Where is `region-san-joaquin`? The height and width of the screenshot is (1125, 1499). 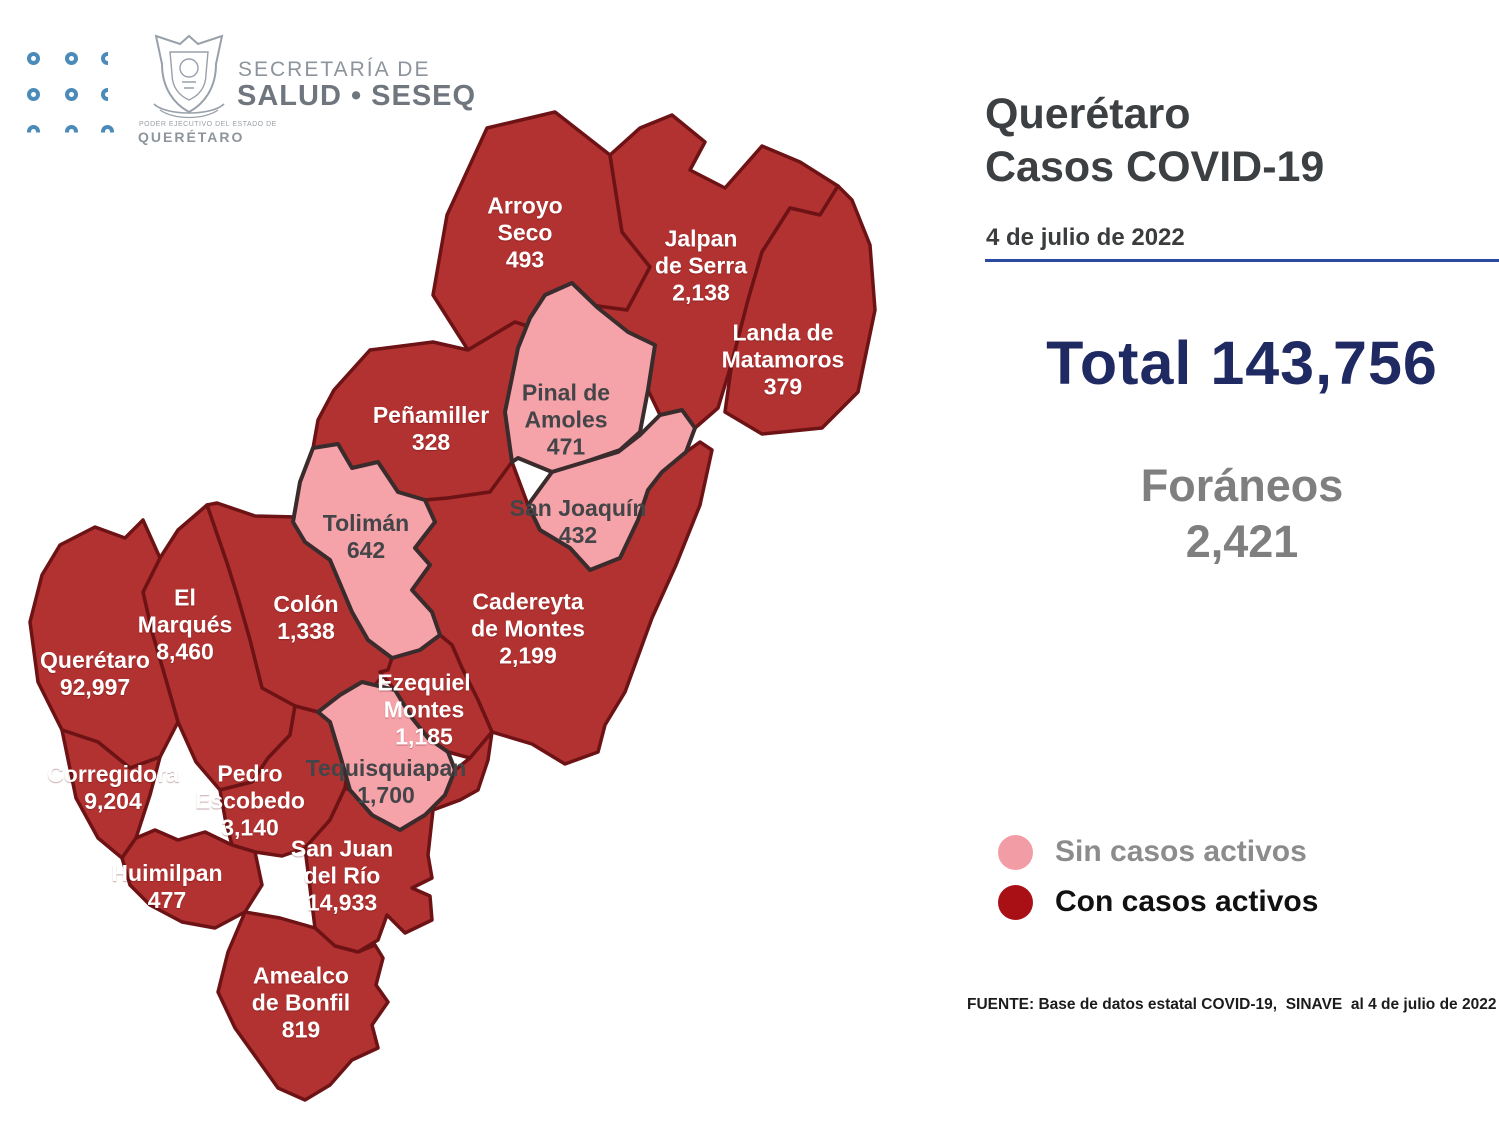
region-san-joaquin is located at coordinates (611, 490).